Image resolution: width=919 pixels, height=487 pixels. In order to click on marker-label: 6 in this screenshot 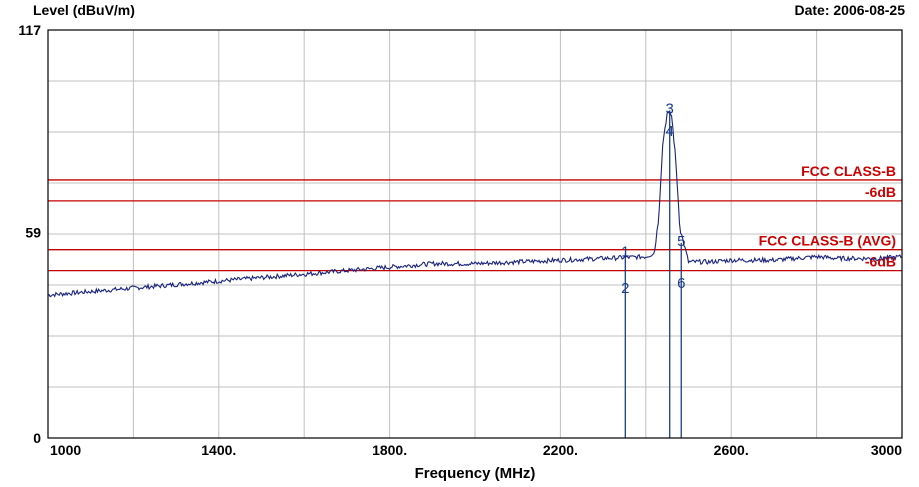, I will do `click(681, 283)`.